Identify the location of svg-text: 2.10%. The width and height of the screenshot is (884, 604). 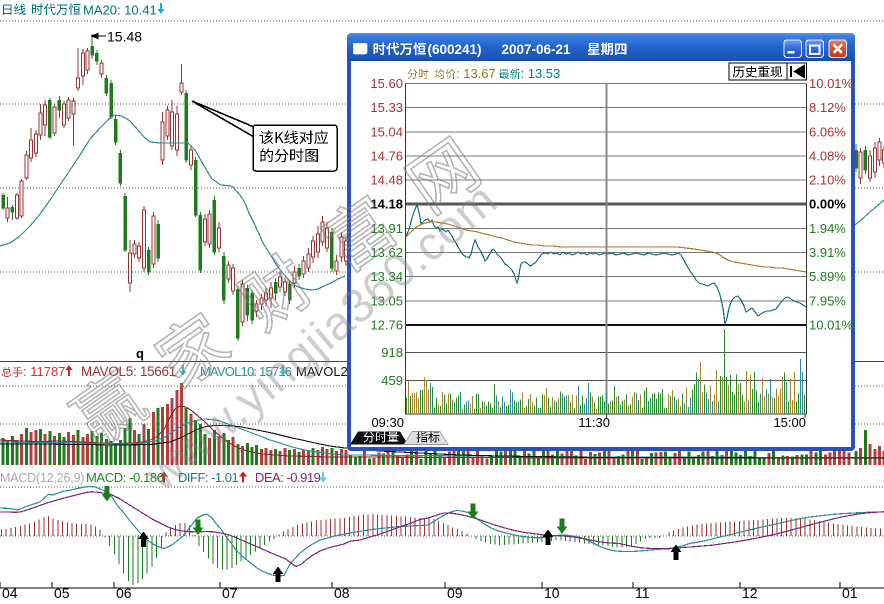
(827, 180).